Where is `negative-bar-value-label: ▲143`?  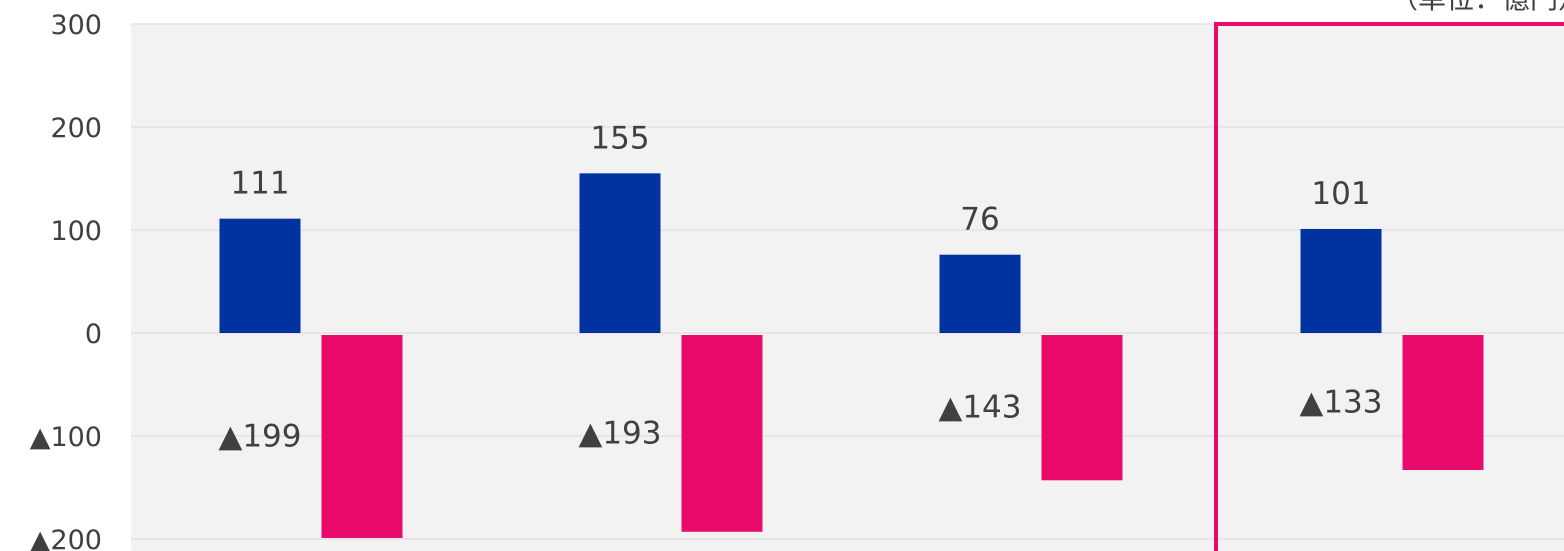
negative-bar-value-label: ▲143 is located at coordinates (979, 408).